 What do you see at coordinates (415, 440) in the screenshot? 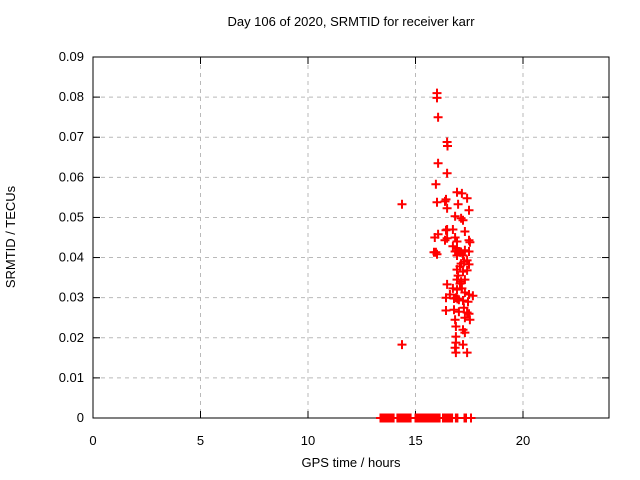
I see `x-tick-label: 15` at bounding box center [415, 440].